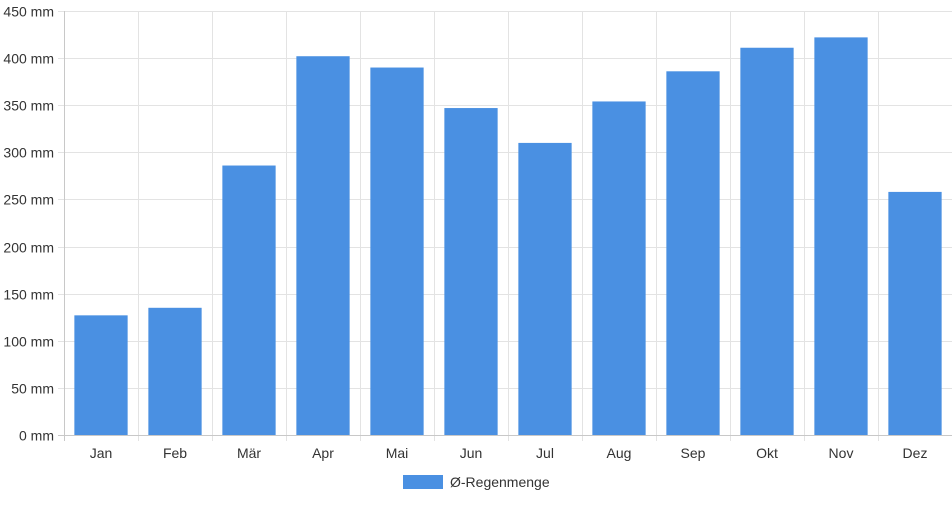 The height and width of the screenshot is (505, 952). Describe the element at coordinates (175, 453) in the screenshot. I see `x-tick-label: Feb` at that location.